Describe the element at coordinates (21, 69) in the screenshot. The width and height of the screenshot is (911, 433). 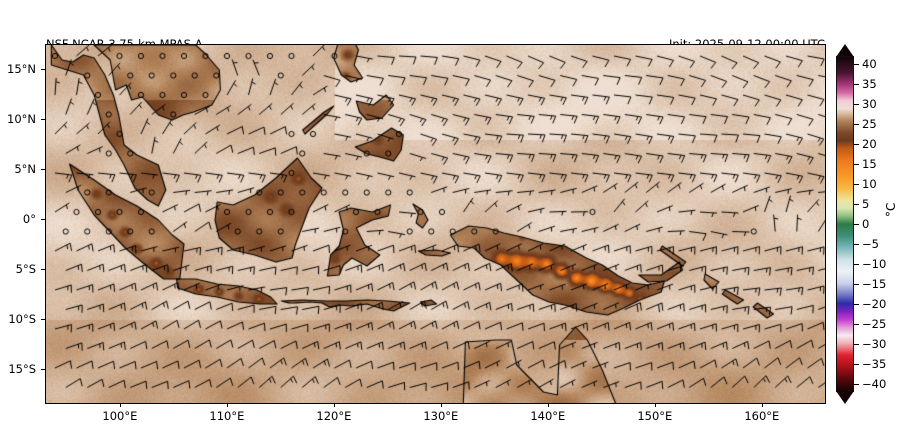
I see `latitude-tick-label: 15°N` at that location.